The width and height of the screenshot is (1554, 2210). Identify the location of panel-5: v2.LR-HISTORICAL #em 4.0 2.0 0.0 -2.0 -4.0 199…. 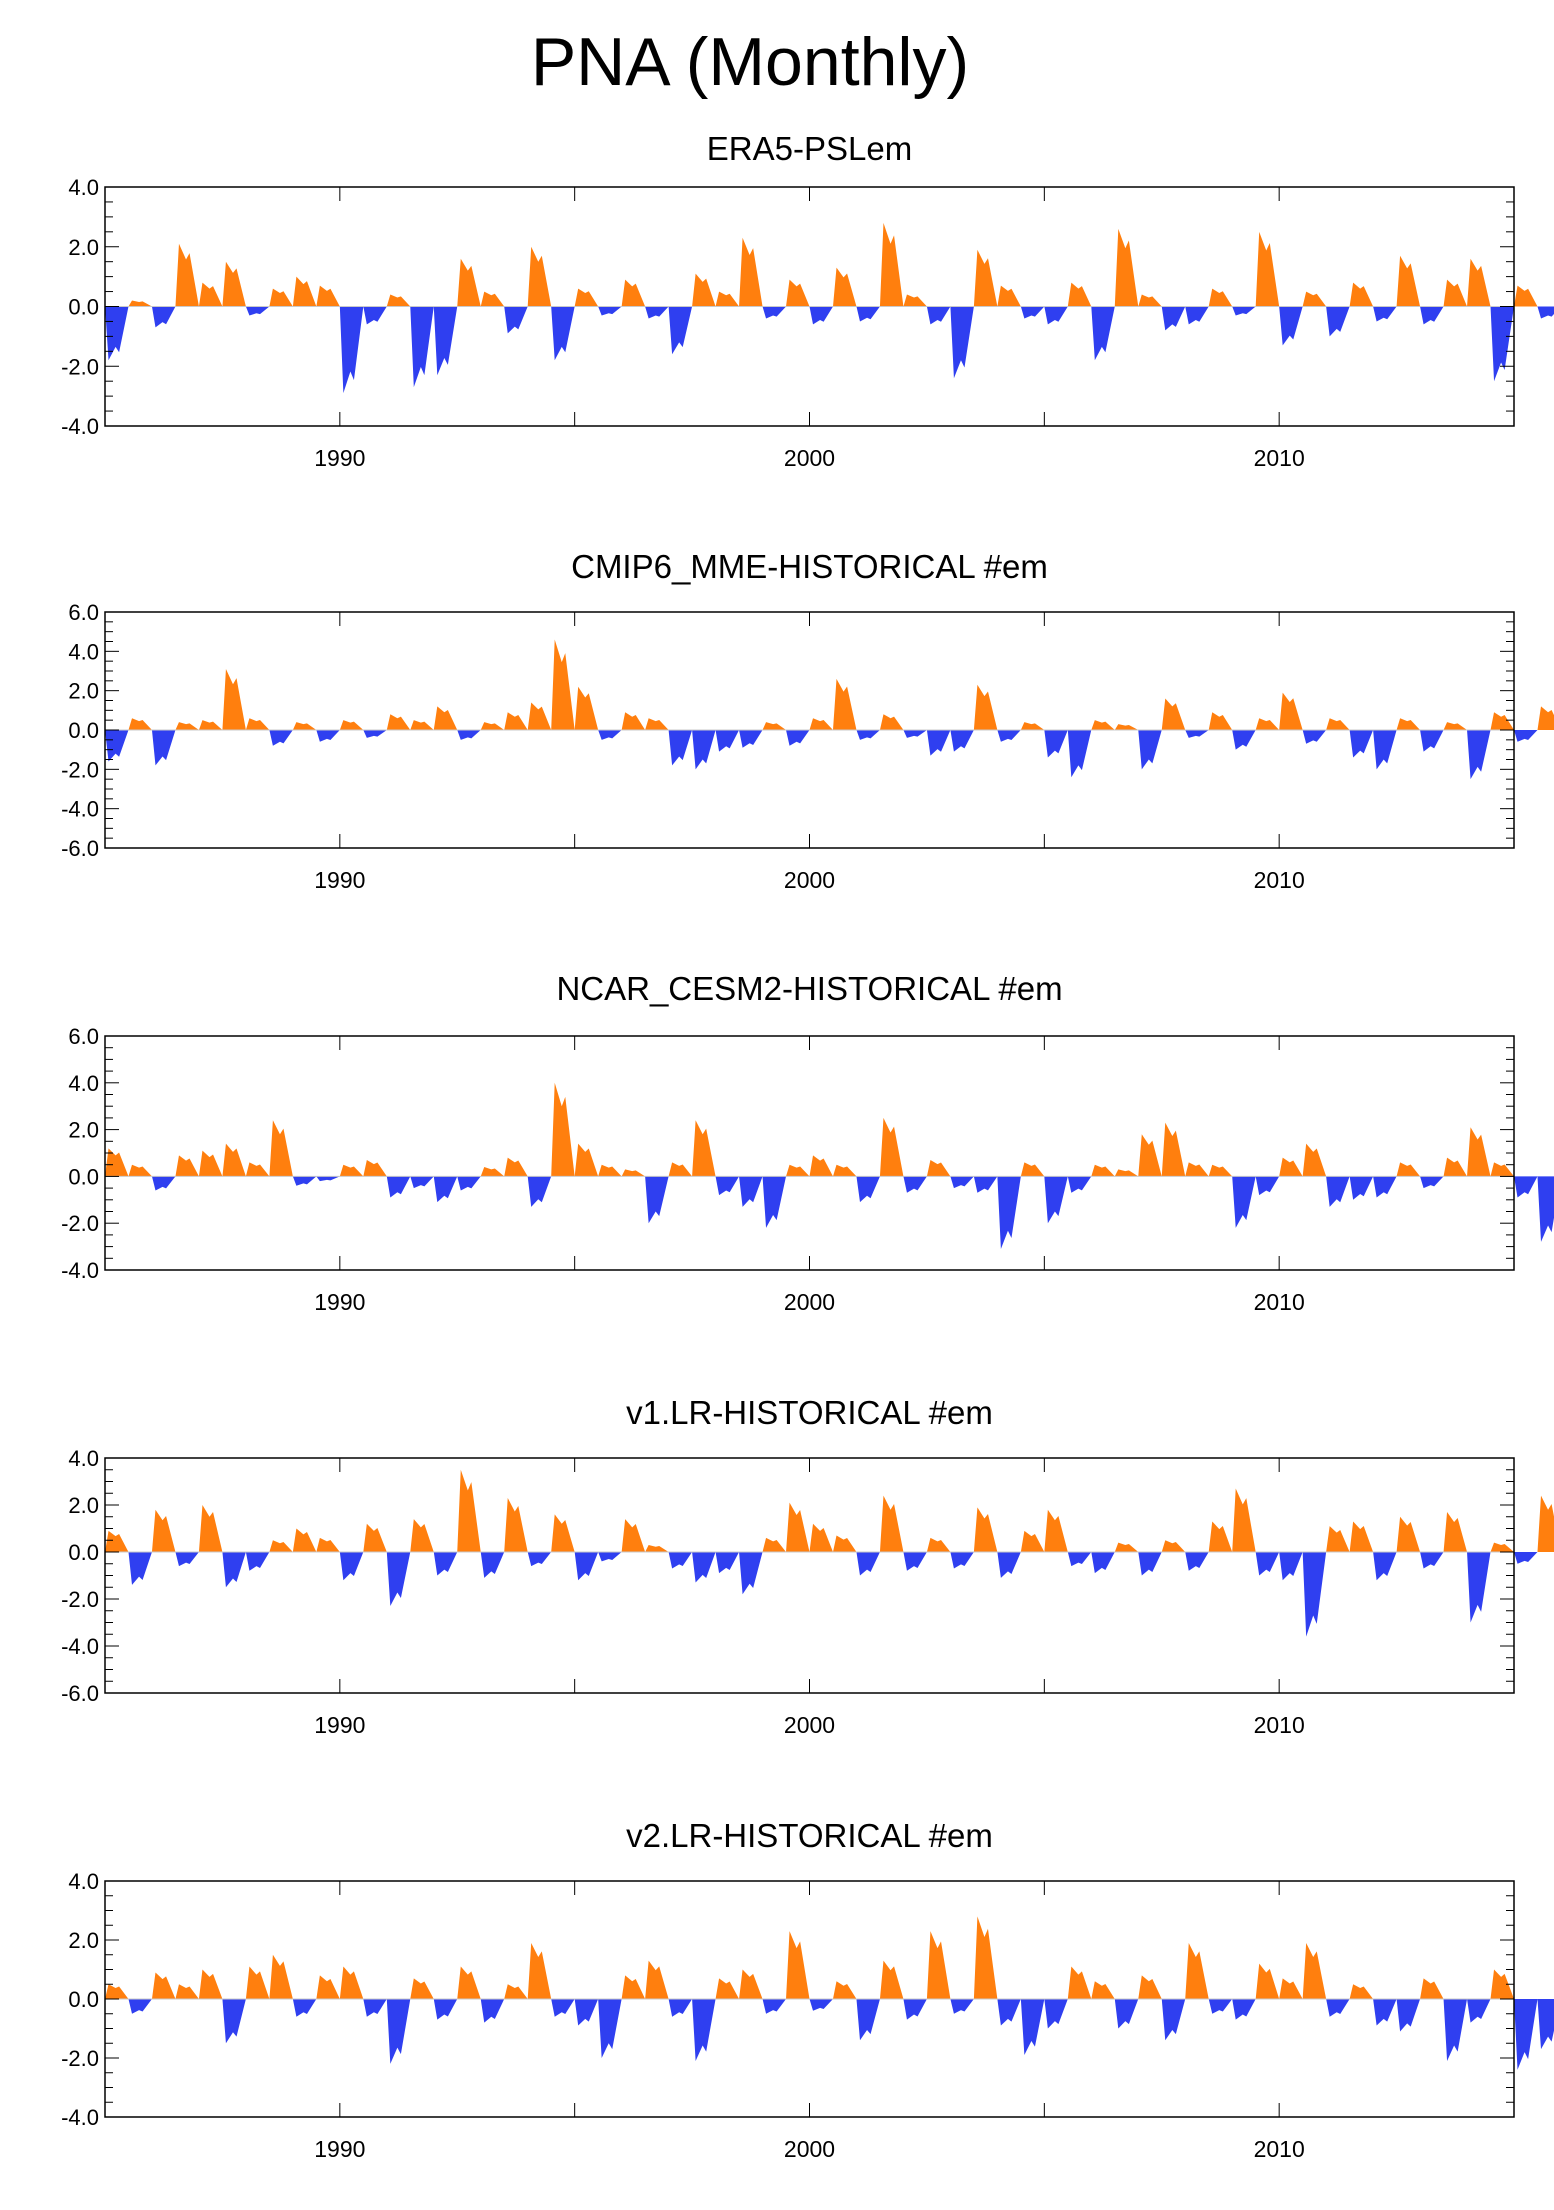
(807, 1989).